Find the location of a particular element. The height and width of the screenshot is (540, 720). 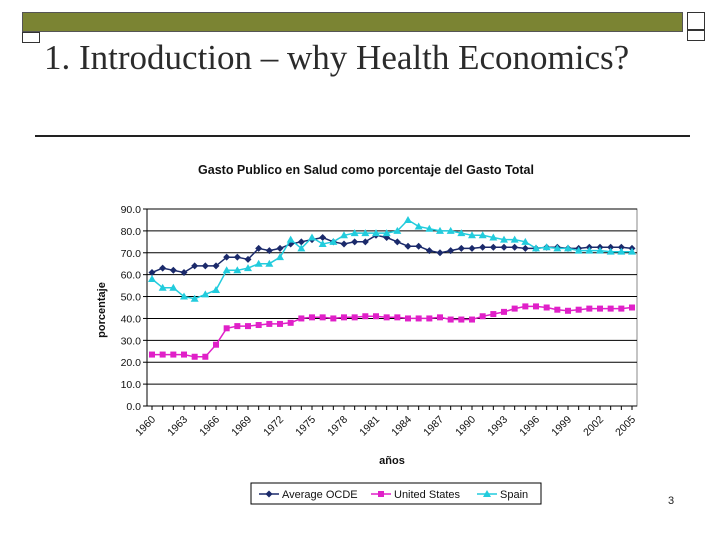

x-tick-label: 1996 is located at coordinates (529, 426).